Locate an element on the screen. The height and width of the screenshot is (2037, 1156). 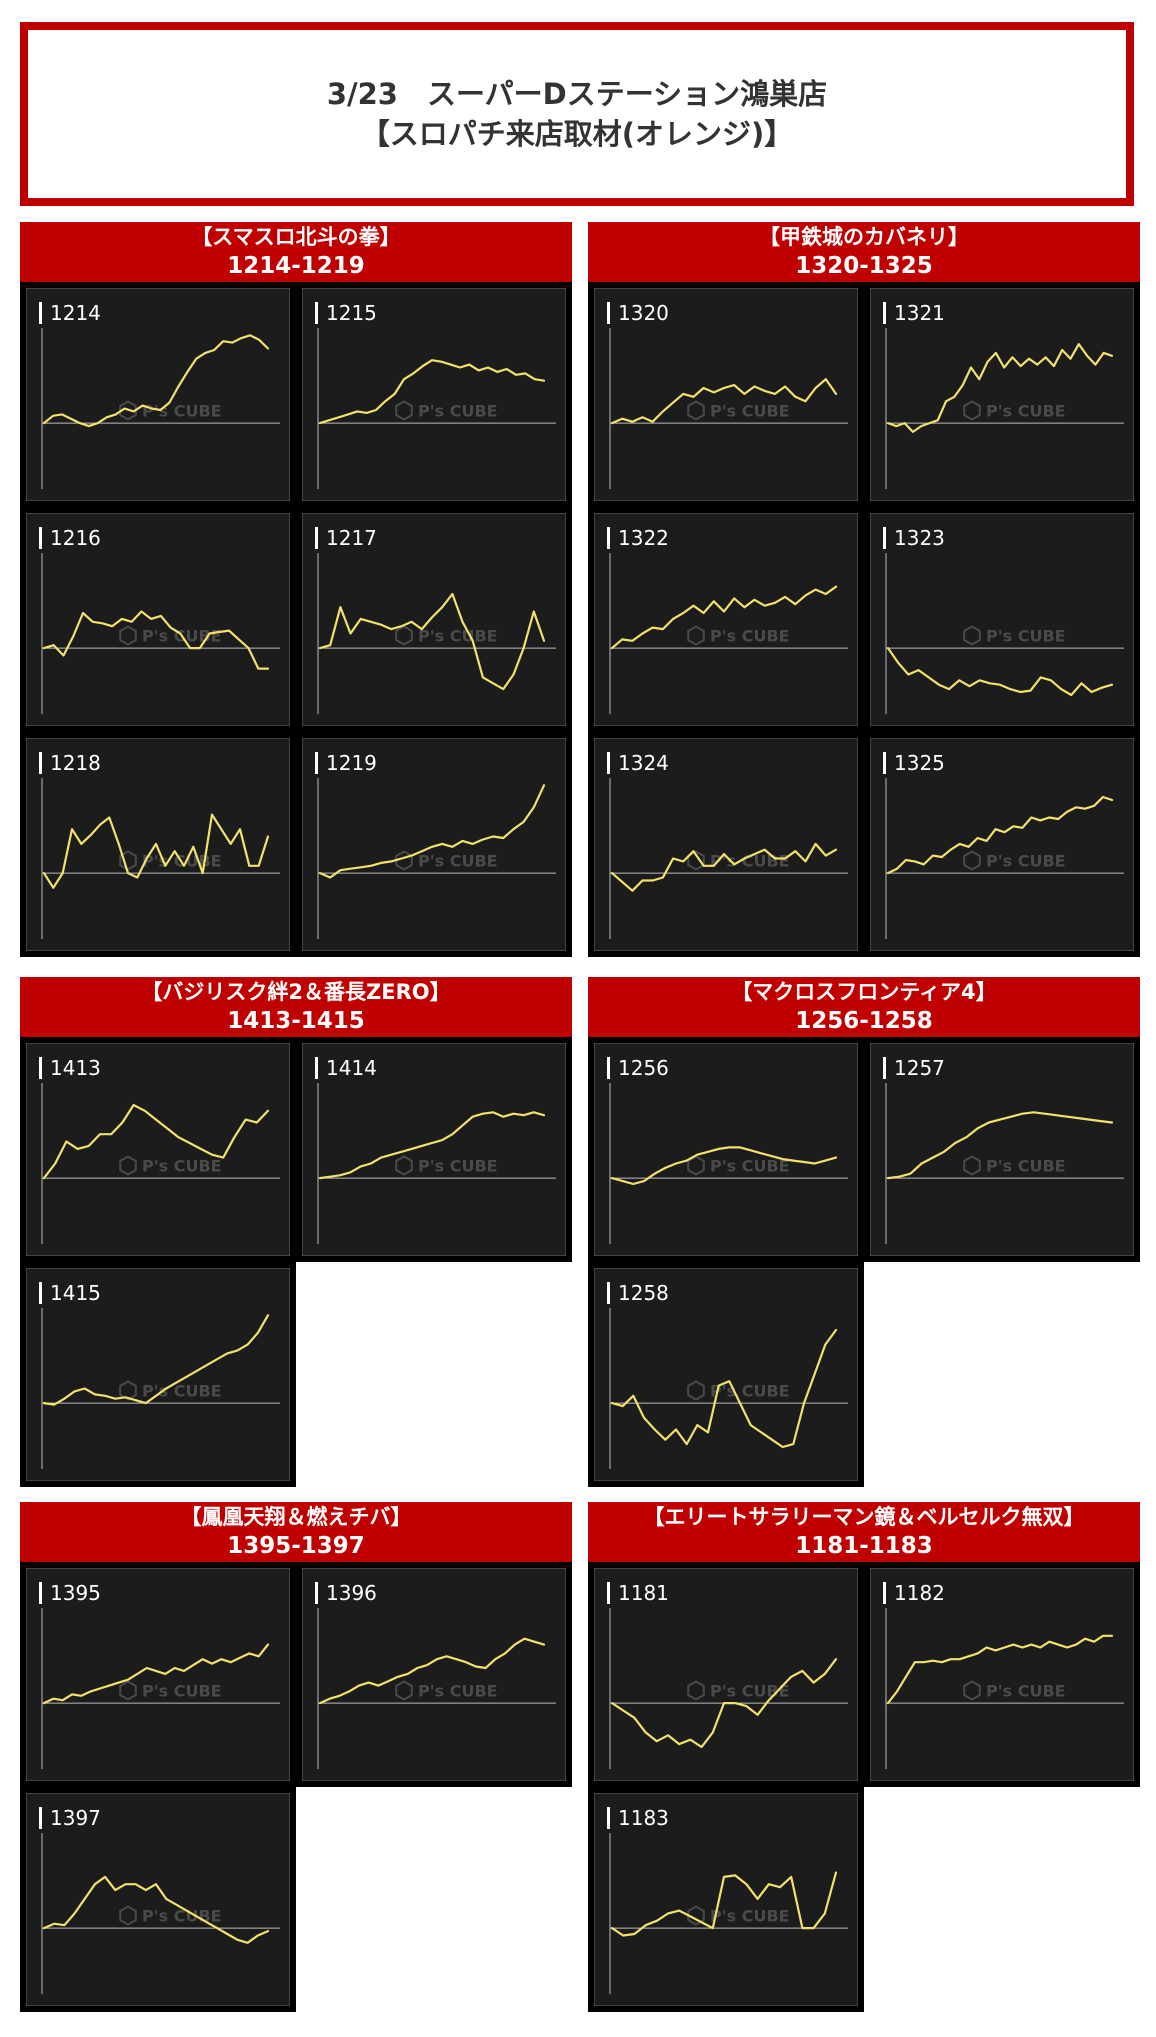
machine-chart-svg: 1414 P's CUBE is located at coordinates (434, 1149).